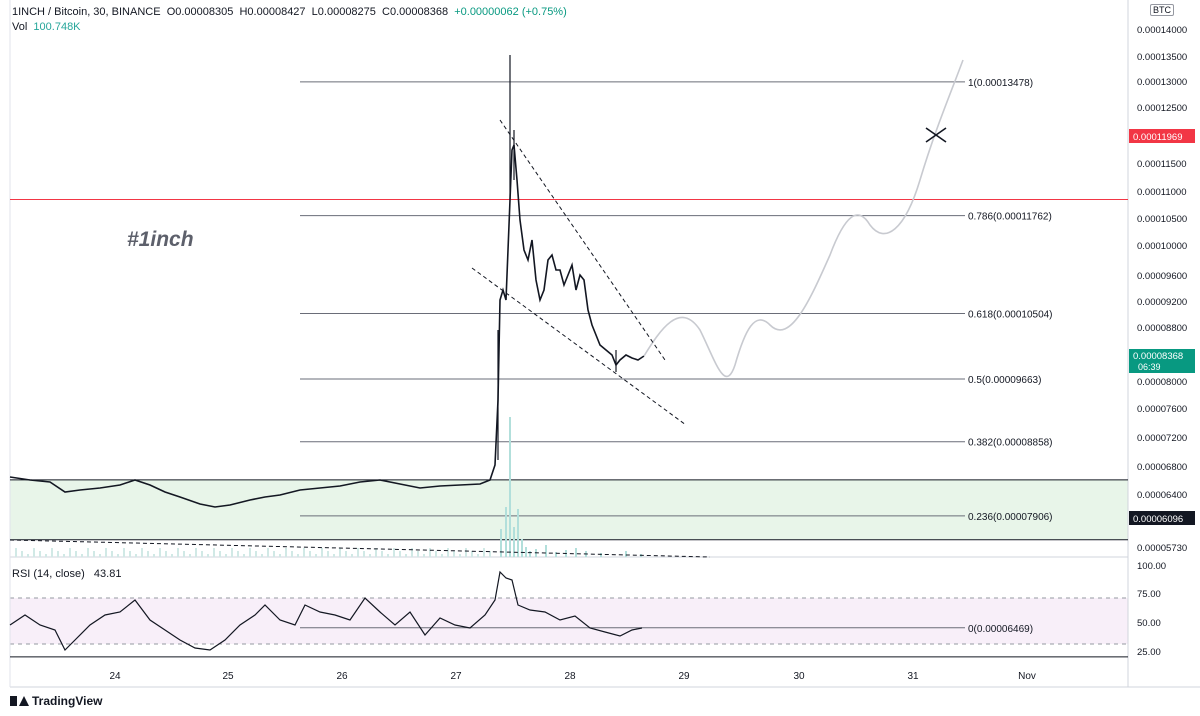  I want to click on change-value: +0.00000062 (+0.75%), so click(510, 12).